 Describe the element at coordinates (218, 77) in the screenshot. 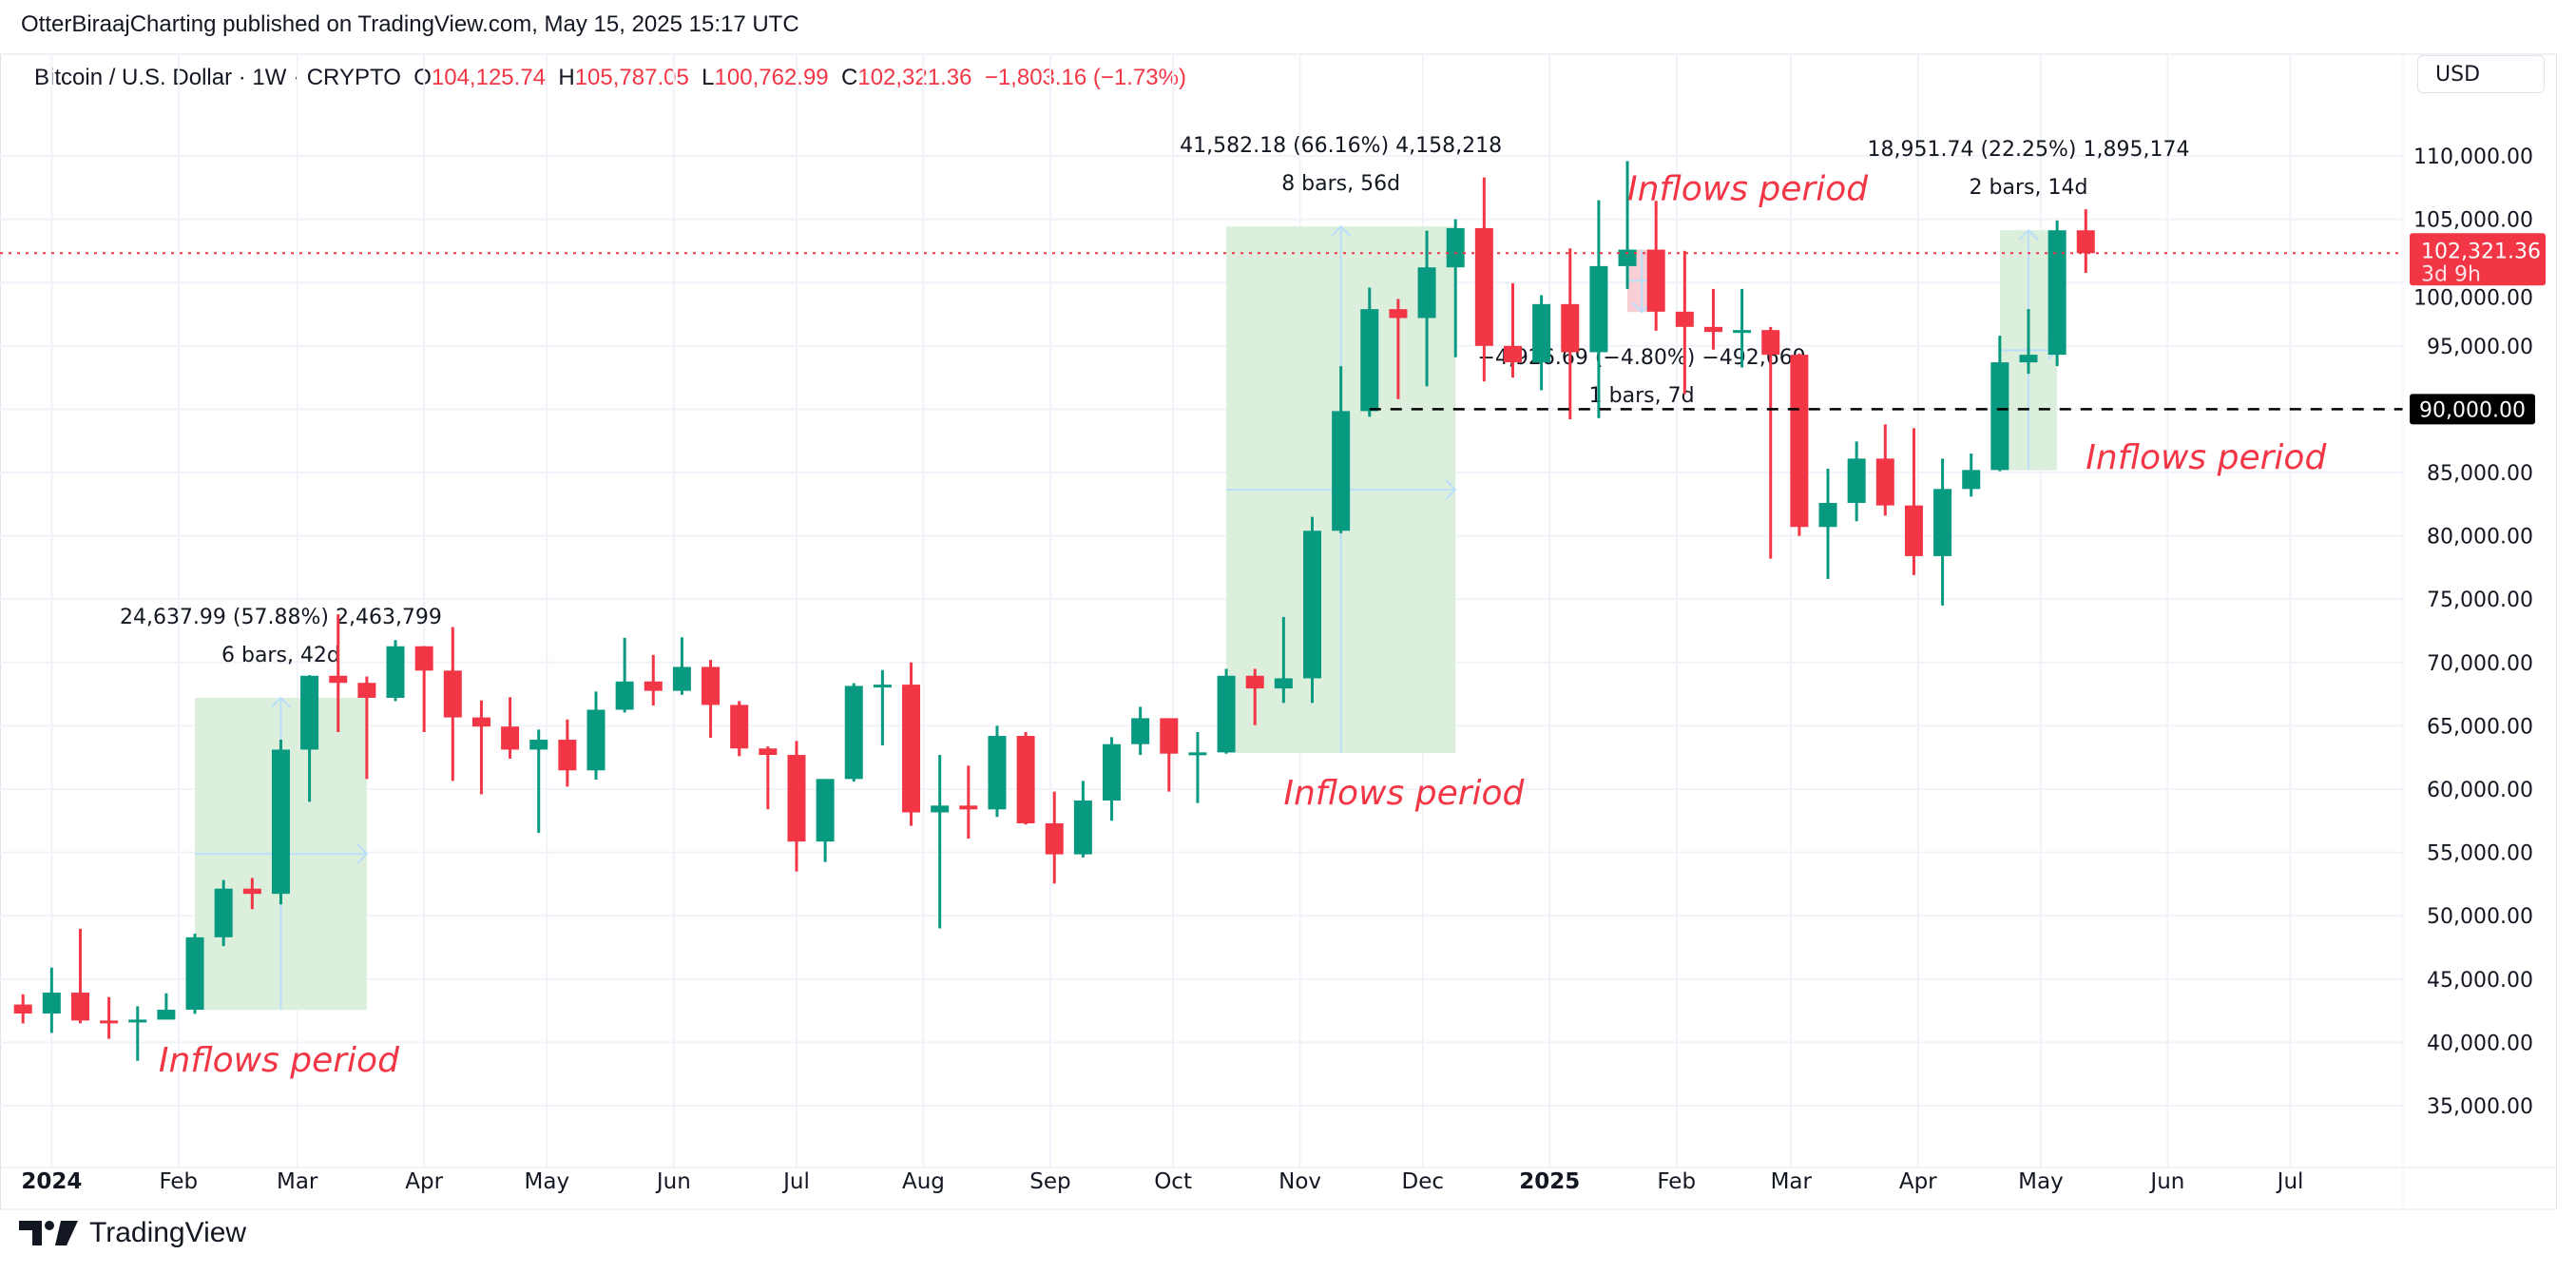

I see `symbol-name: Bitcoin / U.S. Dollar · 1W · CRYPTO` at that location.